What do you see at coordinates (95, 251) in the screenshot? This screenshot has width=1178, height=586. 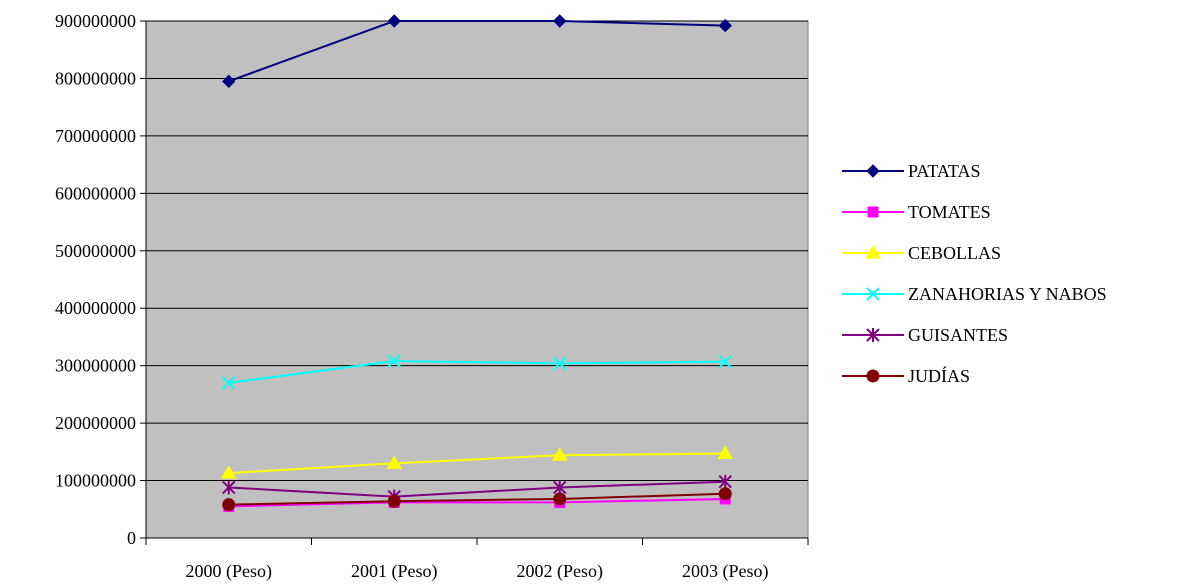 I see `y-tick-label: 500000000` at bounding box center [95, 251].